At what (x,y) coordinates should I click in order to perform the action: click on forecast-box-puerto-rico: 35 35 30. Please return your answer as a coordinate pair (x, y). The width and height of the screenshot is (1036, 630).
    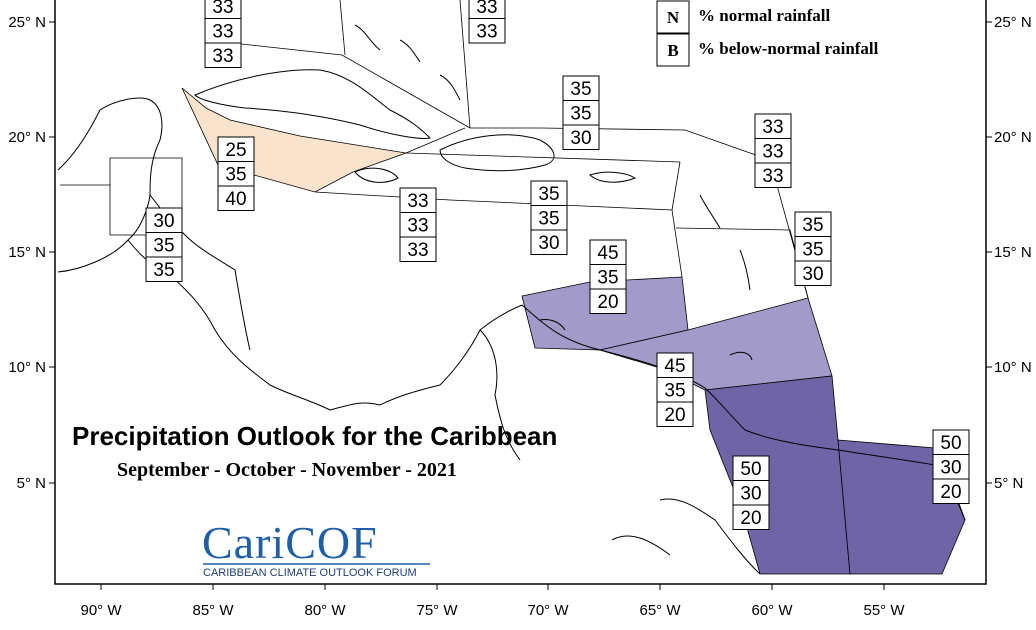
    Looking at the image, I should click on (549, 217).